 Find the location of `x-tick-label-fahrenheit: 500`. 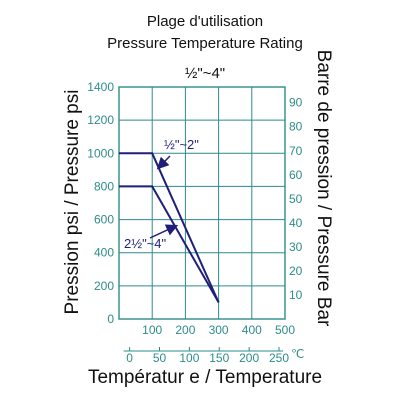

x-tick-label-fahrenheit: 500 is located at coordinates (285, 330).